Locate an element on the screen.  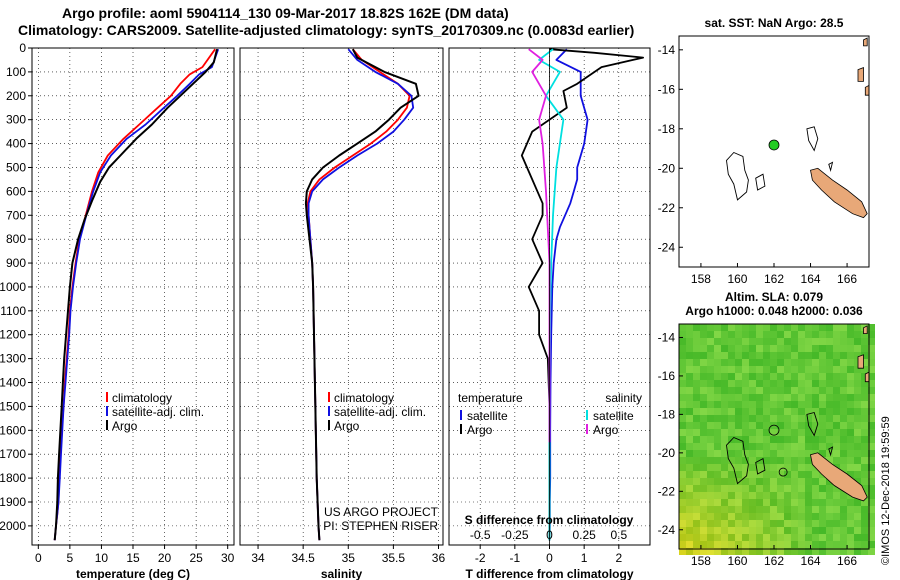
top-tick-label: -0.5 is located at coordinates (480, 535).